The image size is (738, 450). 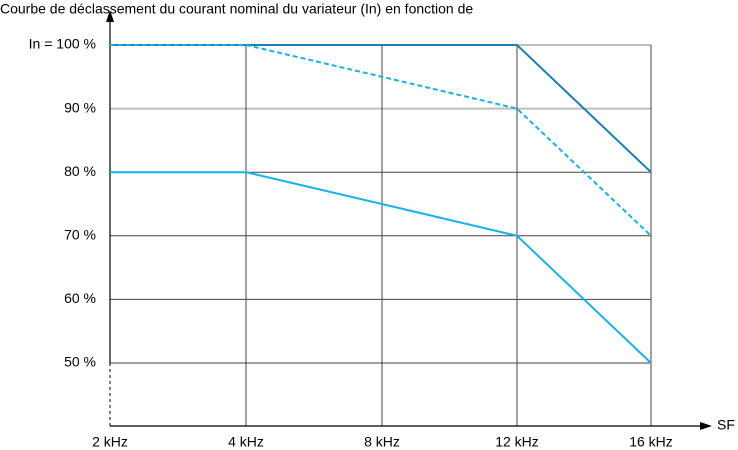 What do you see at coordinates (246, 442) in the screenshot?
I see `x-tick-label-2: 4 kHz` at bounding box center [246, 442].